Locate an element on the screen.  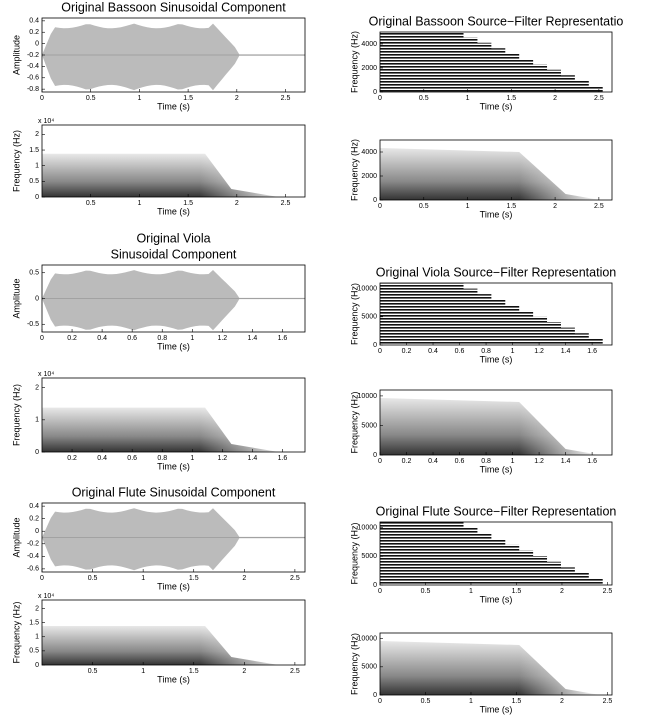
x-tick-label: 0.8 is located at coordinates (162, 458).